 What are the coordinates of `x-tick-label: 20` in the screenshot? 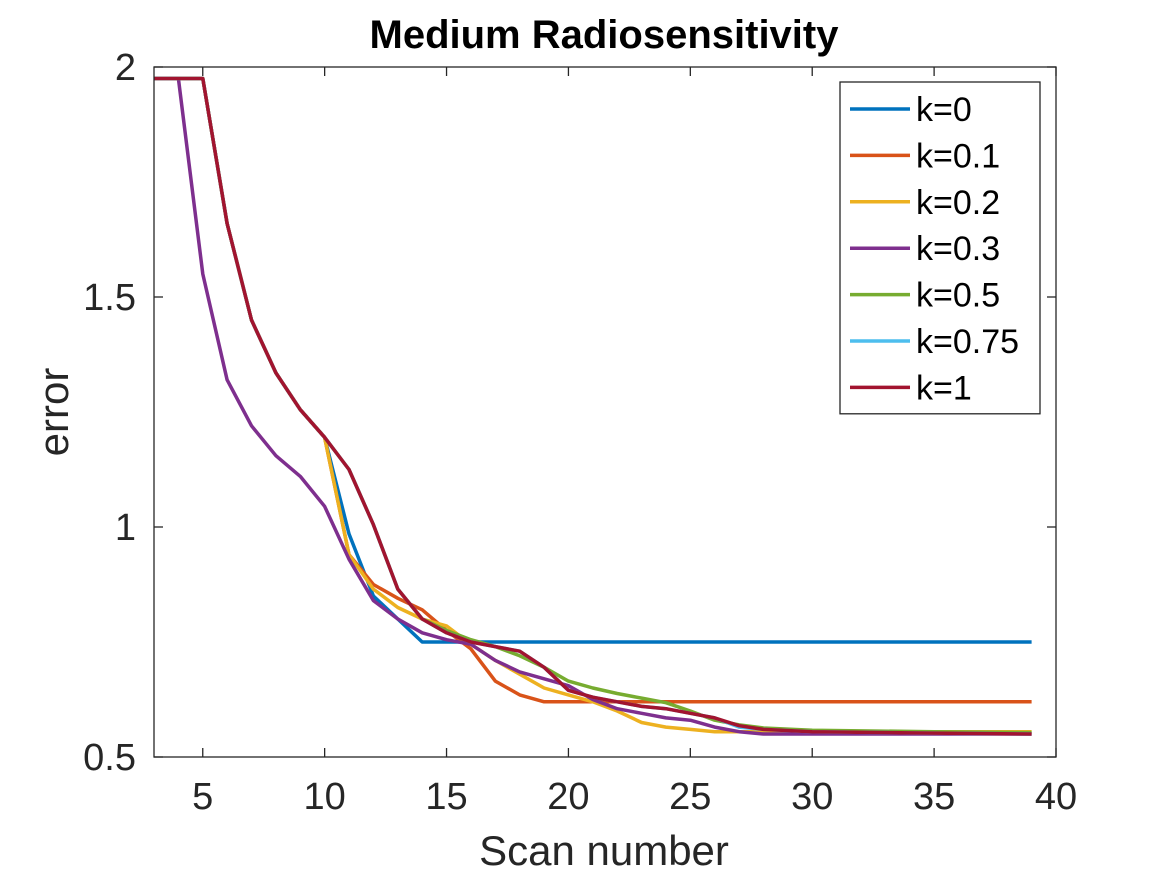 It's located at (568, 797).